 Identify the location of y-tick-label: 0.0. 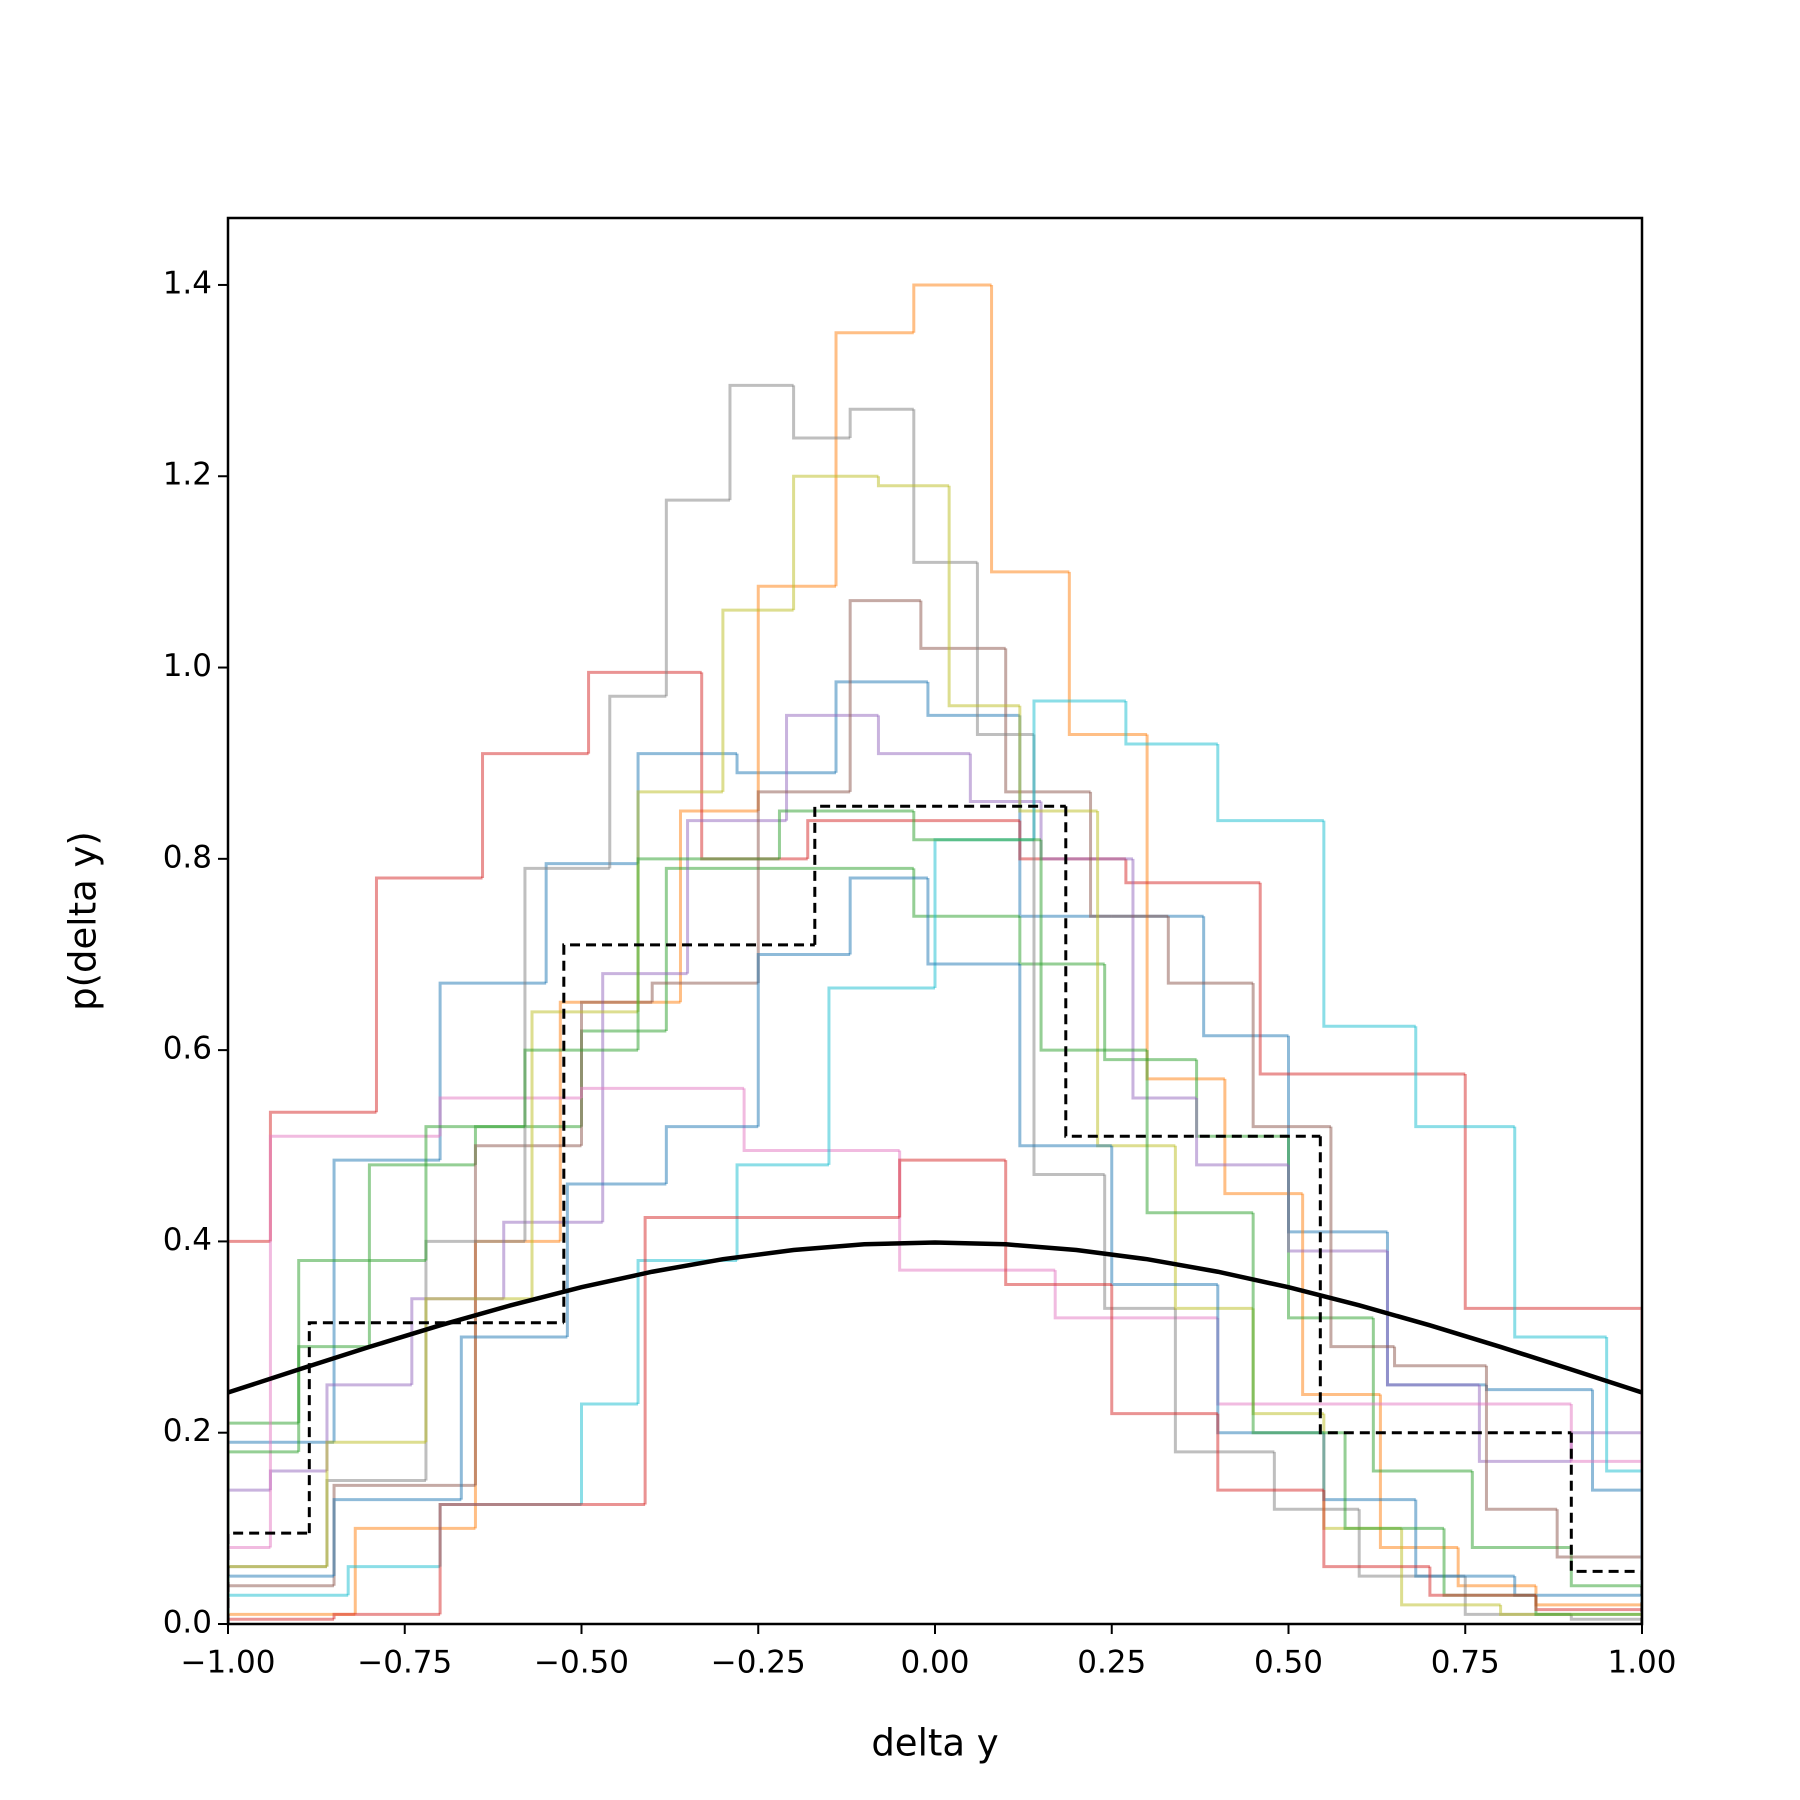
(187, 1623).